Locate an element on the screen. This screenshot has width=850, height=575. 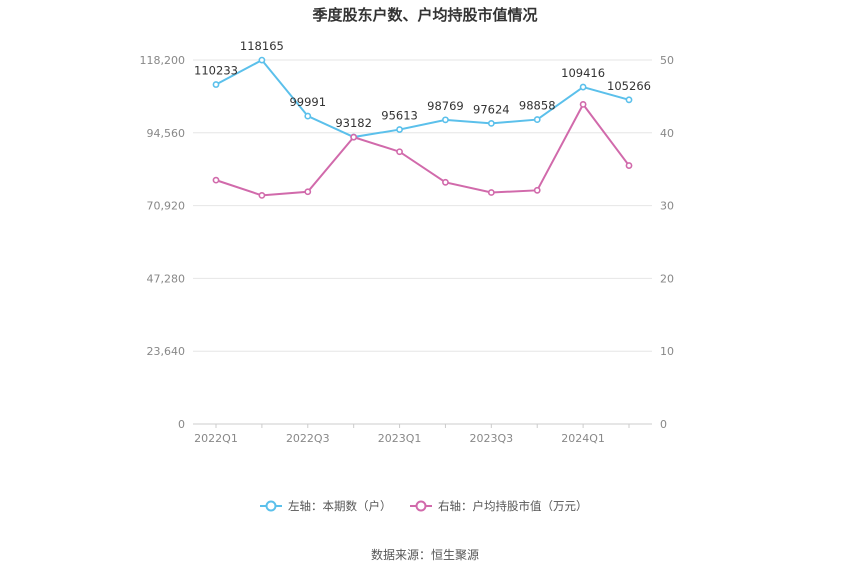
x-tick-label: 2022Q3 is located at coordinates (308, 438).